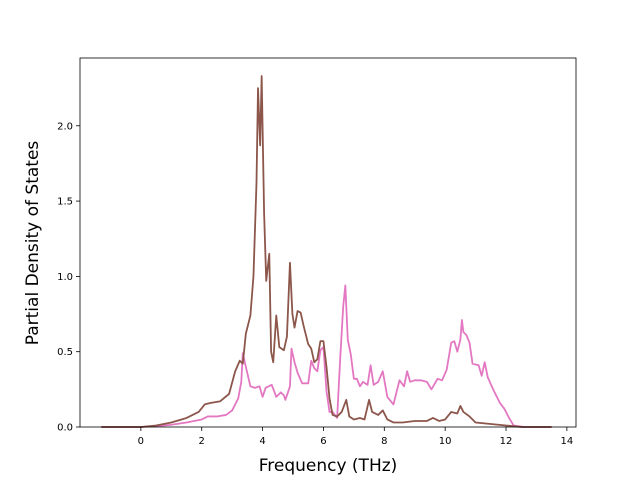 Image resolution: width=640 pixels, height=480 pixels. I want to click on y-tick-label: 0.5, so click(65, 352).